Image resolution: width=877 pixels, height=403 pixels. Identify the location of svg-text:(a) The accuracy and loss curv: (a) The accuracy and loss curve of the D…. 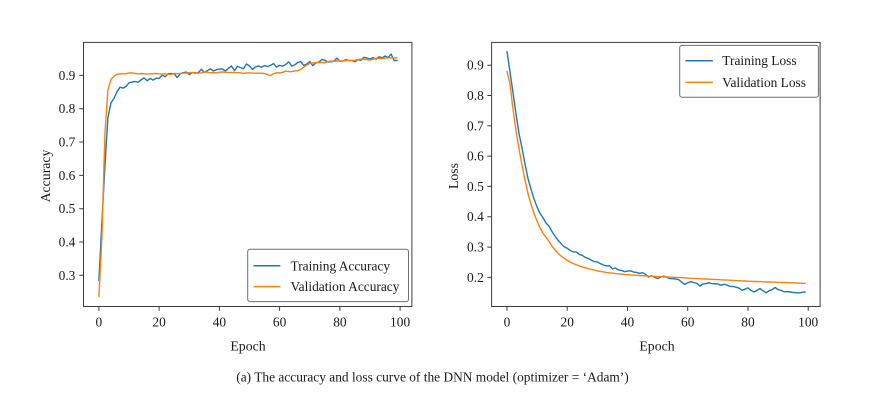
(432, 377).